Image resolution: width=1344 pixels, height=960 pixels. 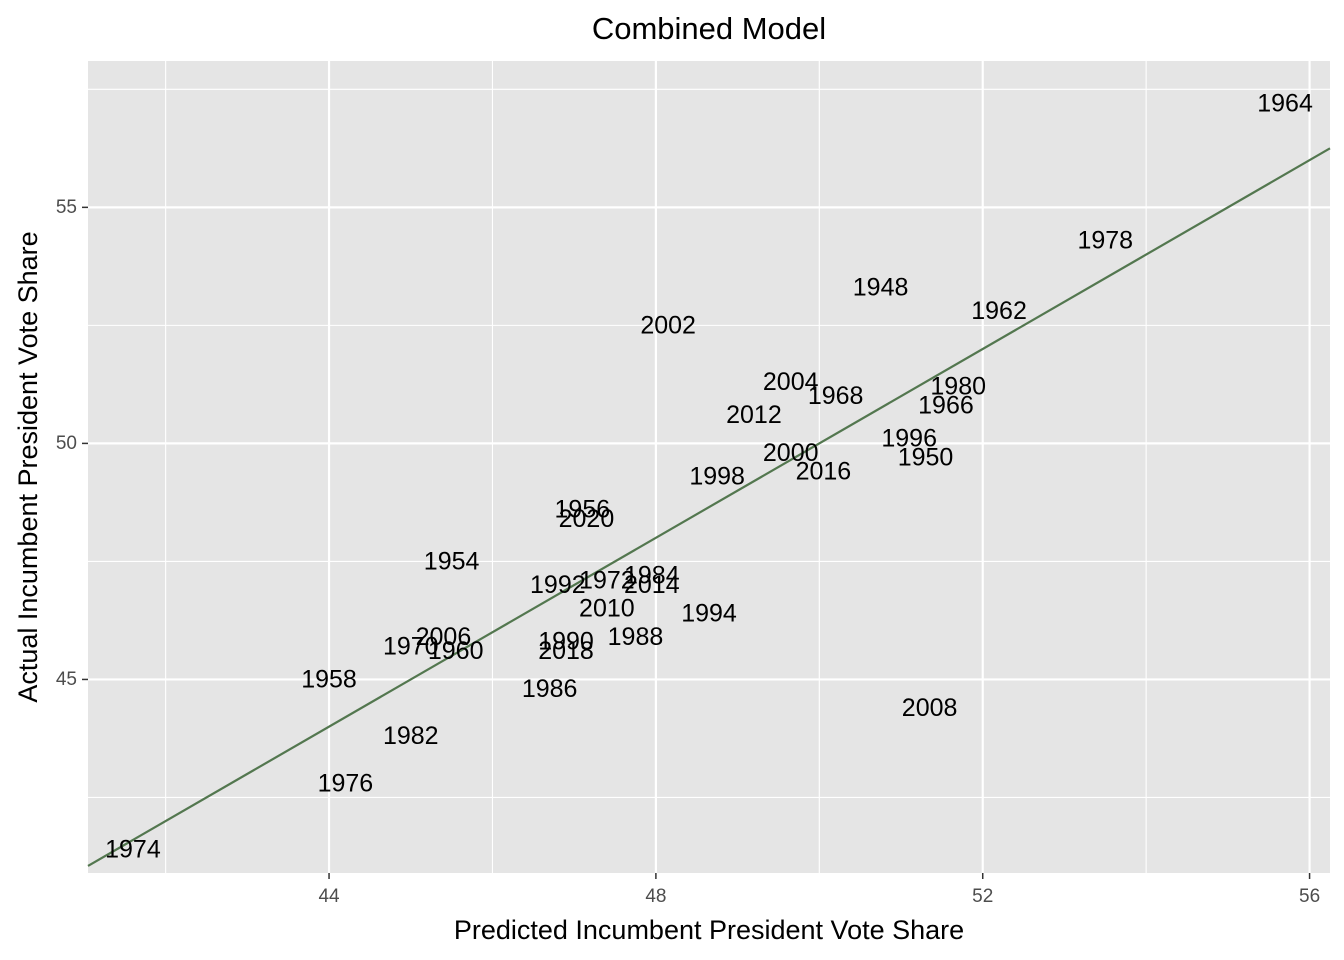 I want to click on point-label-1978: 1978, so click(x=1105, y=240).